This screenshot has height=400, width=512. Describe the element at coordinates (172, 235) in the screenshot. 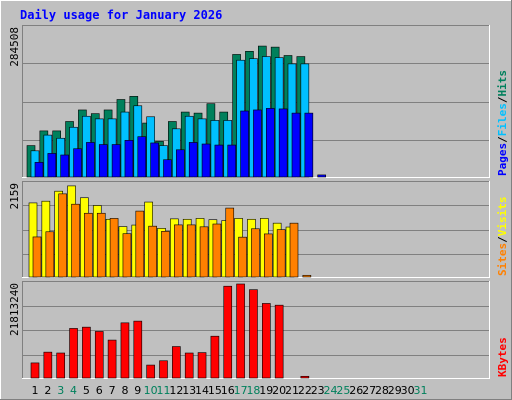

I see `series-sites` at that location.